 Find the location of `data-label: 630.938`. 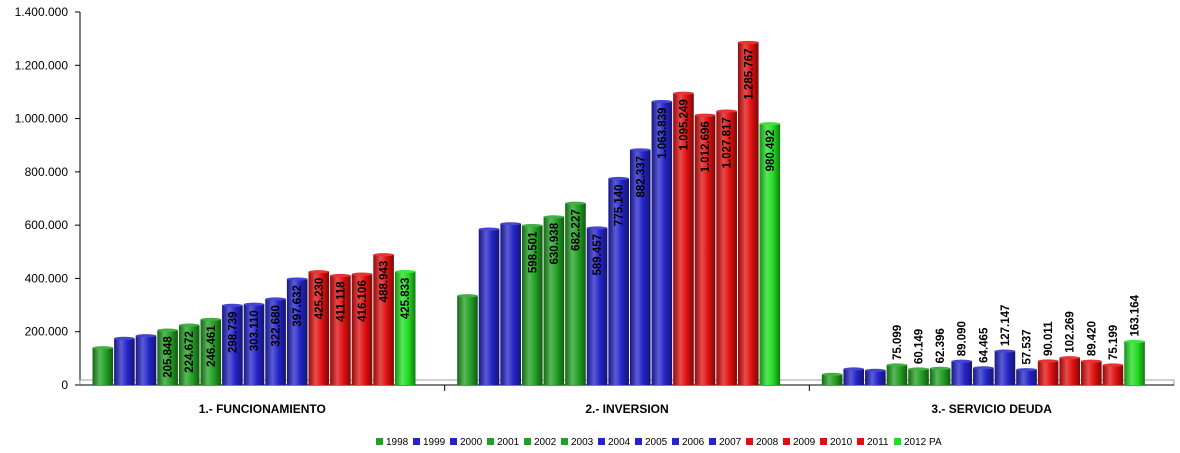

data-label: 630.938 is located at coordinates (555, 243).